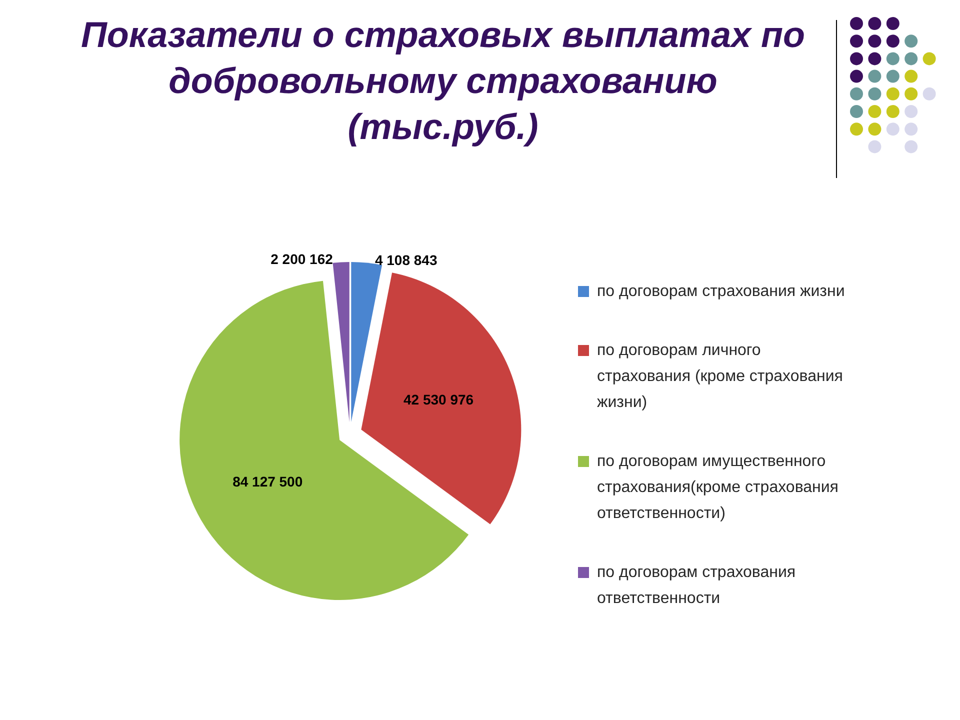 The image size is (960, 720). Describe the element at coordinates (267, 481) in the screenshot. I see `data-label: 84 127 500` at that location.